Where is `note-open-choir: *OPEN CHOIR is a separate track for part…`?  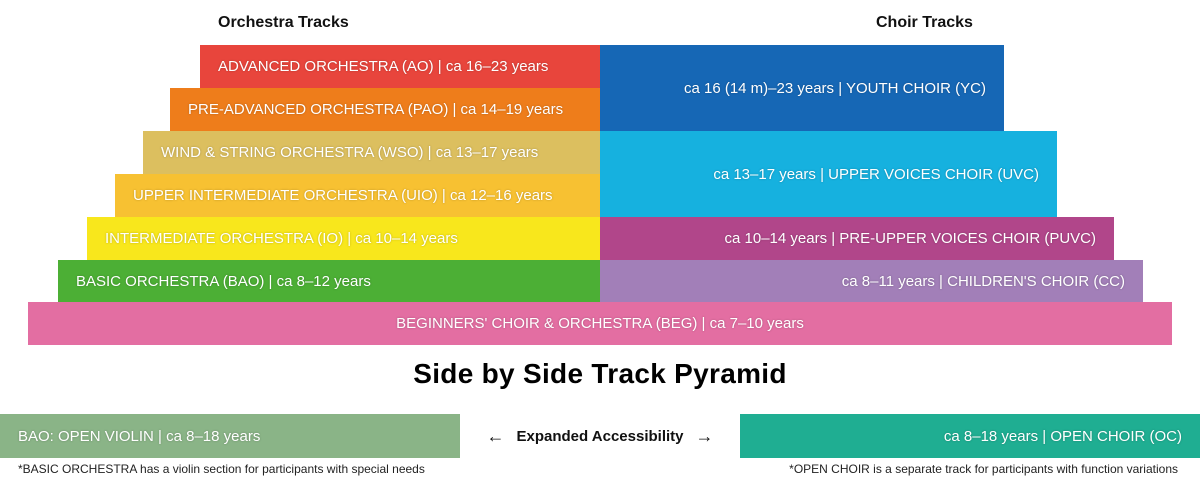 note-open-choir: *OPEN CHOIR is a separate track for part… is located at coordinates (983, 469).